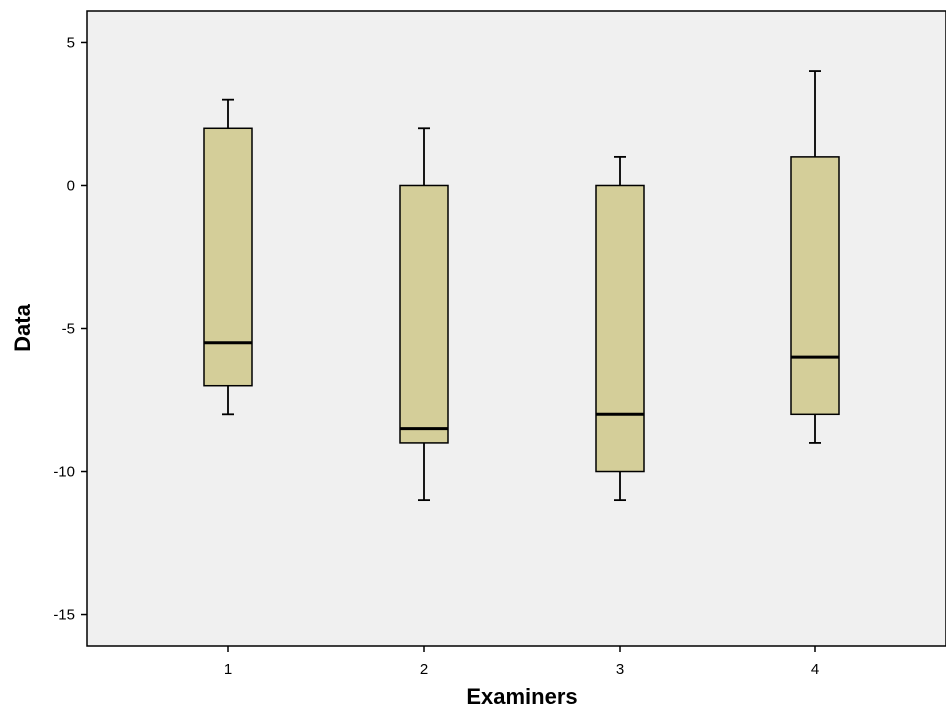 This screenshot has width=946, height=715. Describe the element at coordinates (228, 669) in the screenshot. I see `x-tick-label: 1` at that location.